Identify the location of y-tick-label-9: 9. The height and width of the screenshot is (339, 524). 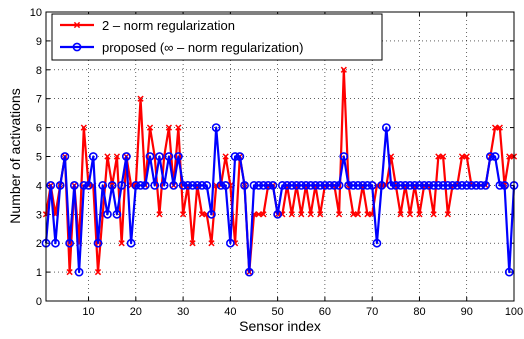
(39, 42).